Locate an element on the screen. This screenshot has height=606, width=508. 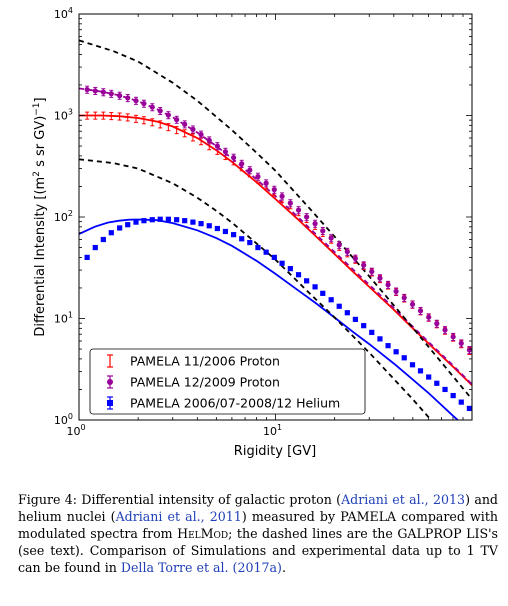
y-tick-label: 10⁴ is located at coordinates (63, 13).